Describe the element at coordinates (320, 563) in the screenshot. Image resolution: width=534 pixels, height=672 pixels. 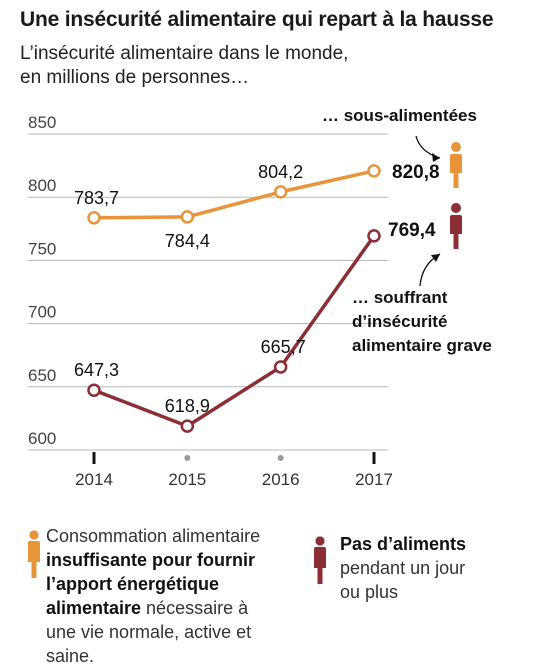
I see `legend-person-icon-dark-red` at that location.